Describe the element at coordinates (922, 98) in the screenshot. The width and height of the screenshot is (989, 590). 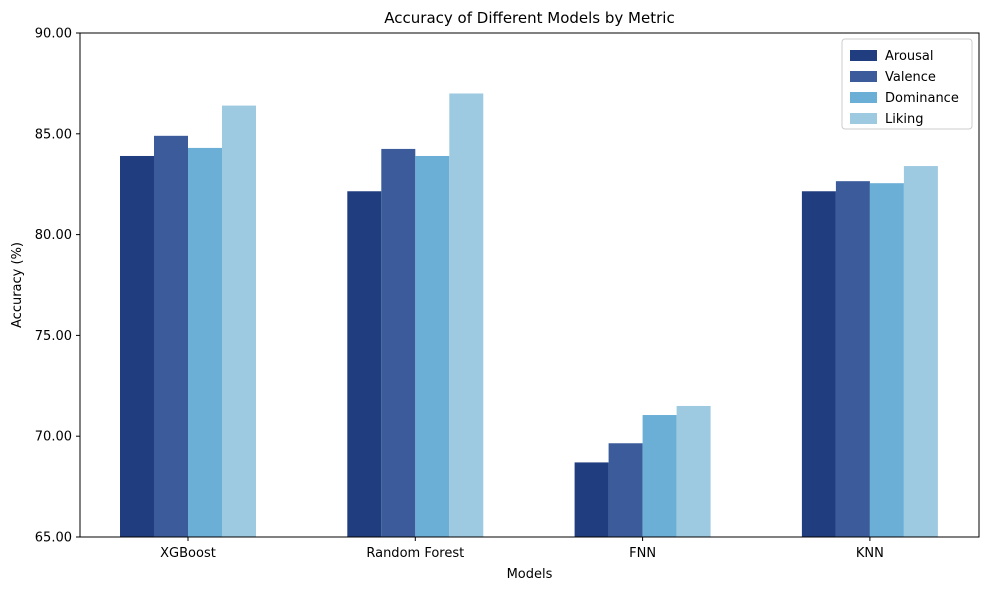
I see `legend-label-dominance: Dominance` at that location.